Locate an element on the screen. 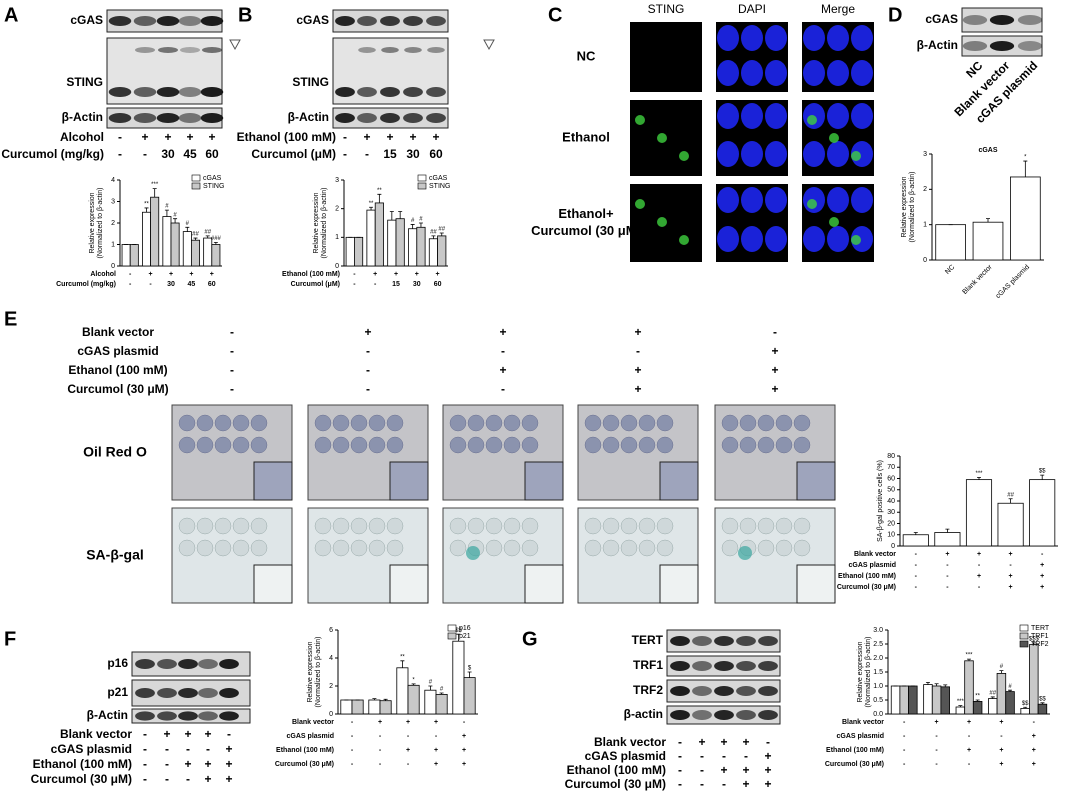 This screenshot has width=1065, height=796. y-tick-label: 2.5 is located at coordinates (878, 644).